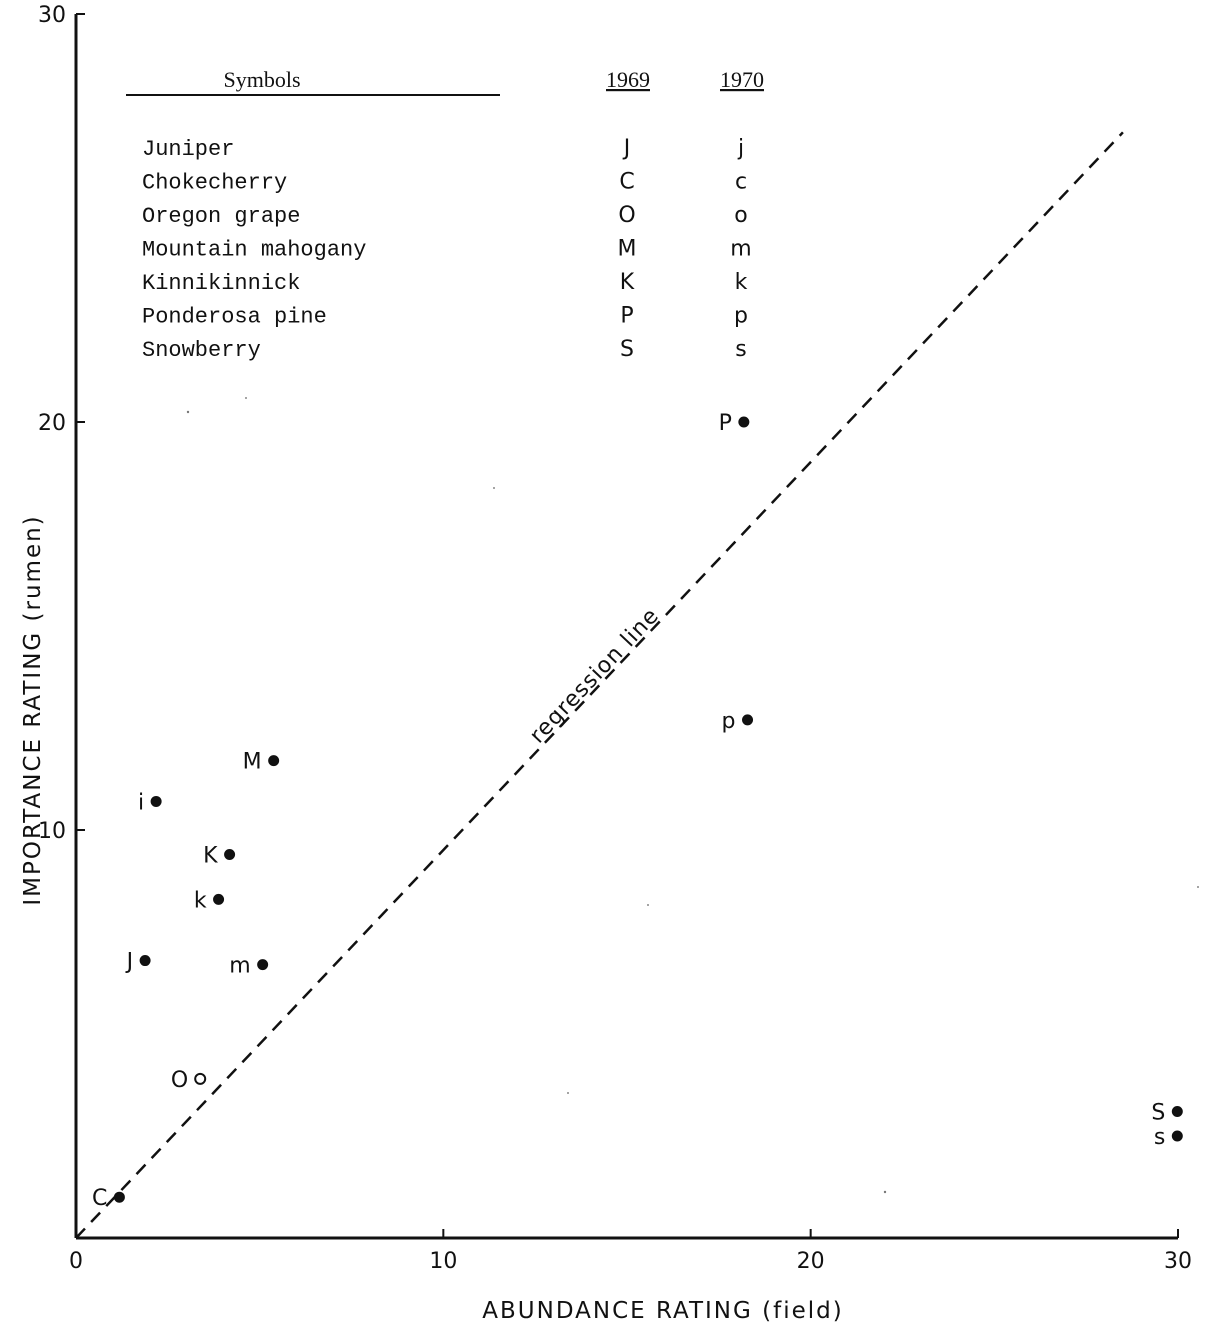 This screenshot has width=1206, height=1332. I want to click on legend-year-1969: 1969, so click(628, 79).